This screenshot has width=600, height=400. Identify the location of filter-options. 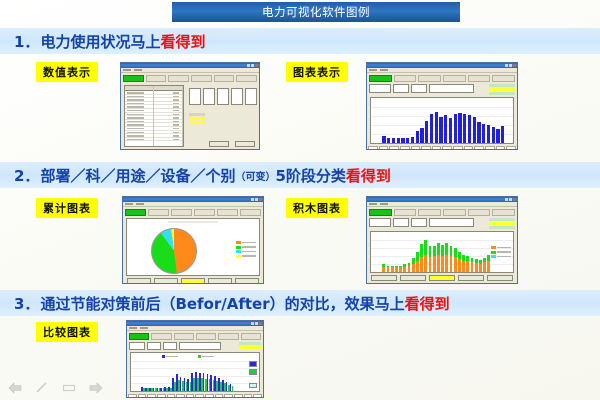
(250, 345).